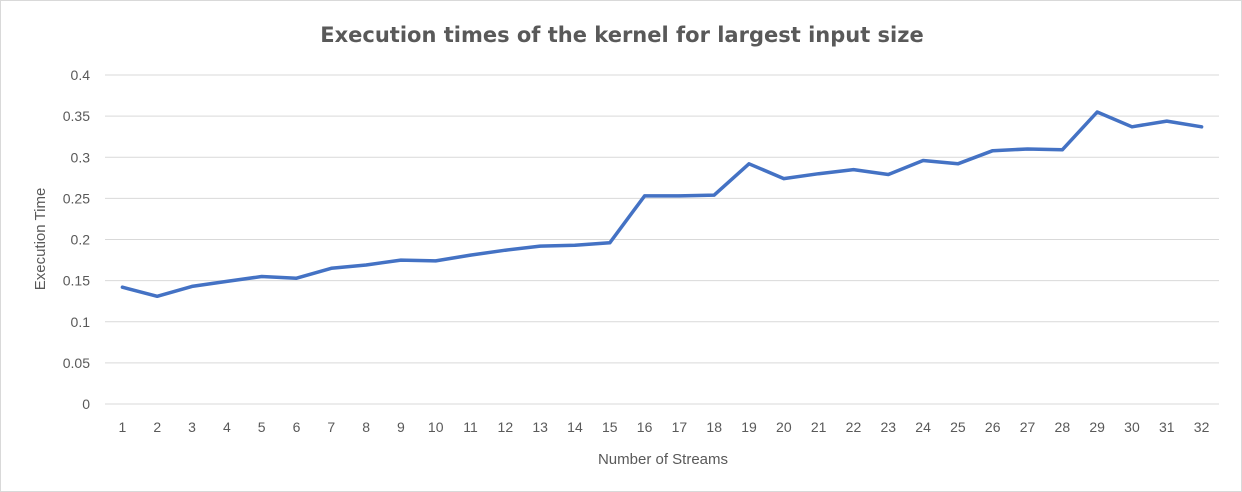  I want to click on x-tick-label: 10, so click(436, 427).